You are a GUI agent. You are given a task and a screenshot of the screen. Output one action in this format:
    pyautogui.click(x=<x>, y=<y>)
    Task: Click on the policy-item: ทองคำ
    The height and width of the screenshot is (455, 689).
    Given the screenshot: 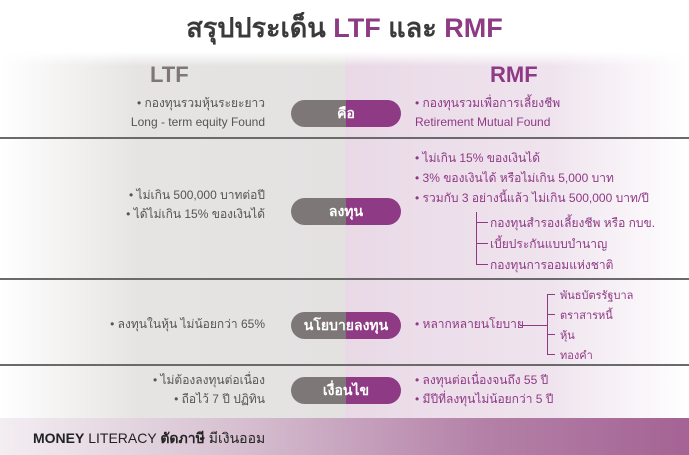 What is the action you would take?
    pyautogui.click(x=576, y=356)
    